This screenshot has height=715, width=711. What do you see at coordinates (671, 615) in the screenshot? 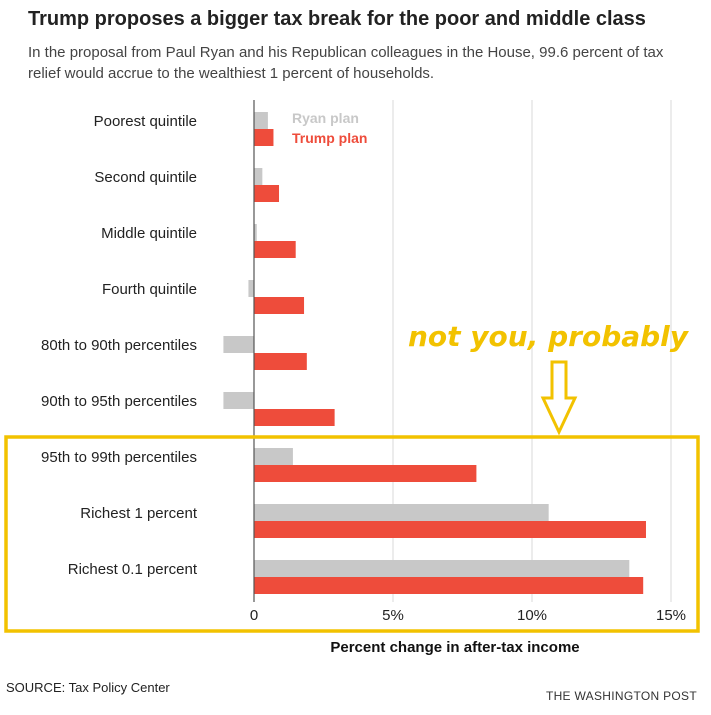
I see `x-tick-label: 15%` at bounding box center [671, 615].